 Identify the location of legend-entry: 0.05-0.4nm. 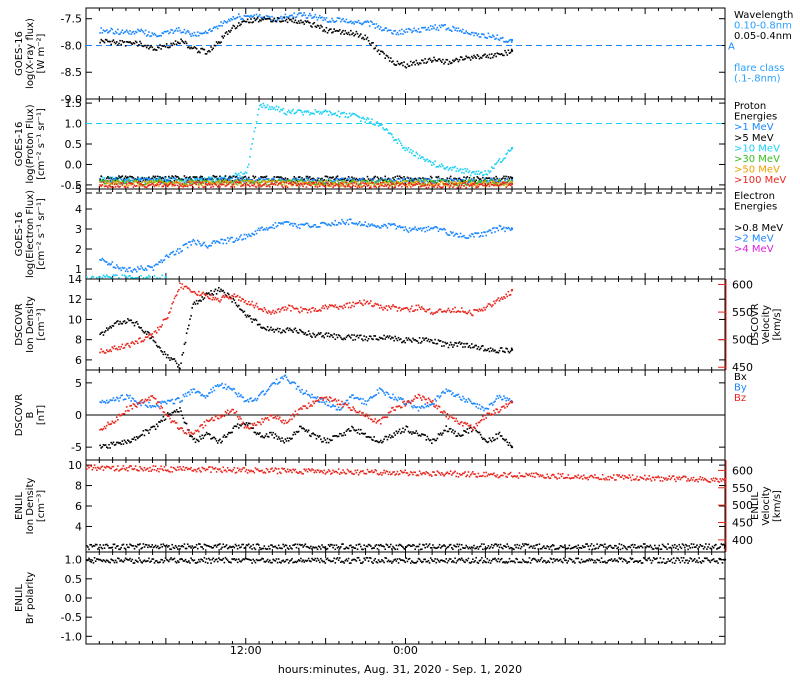
(763, 36).